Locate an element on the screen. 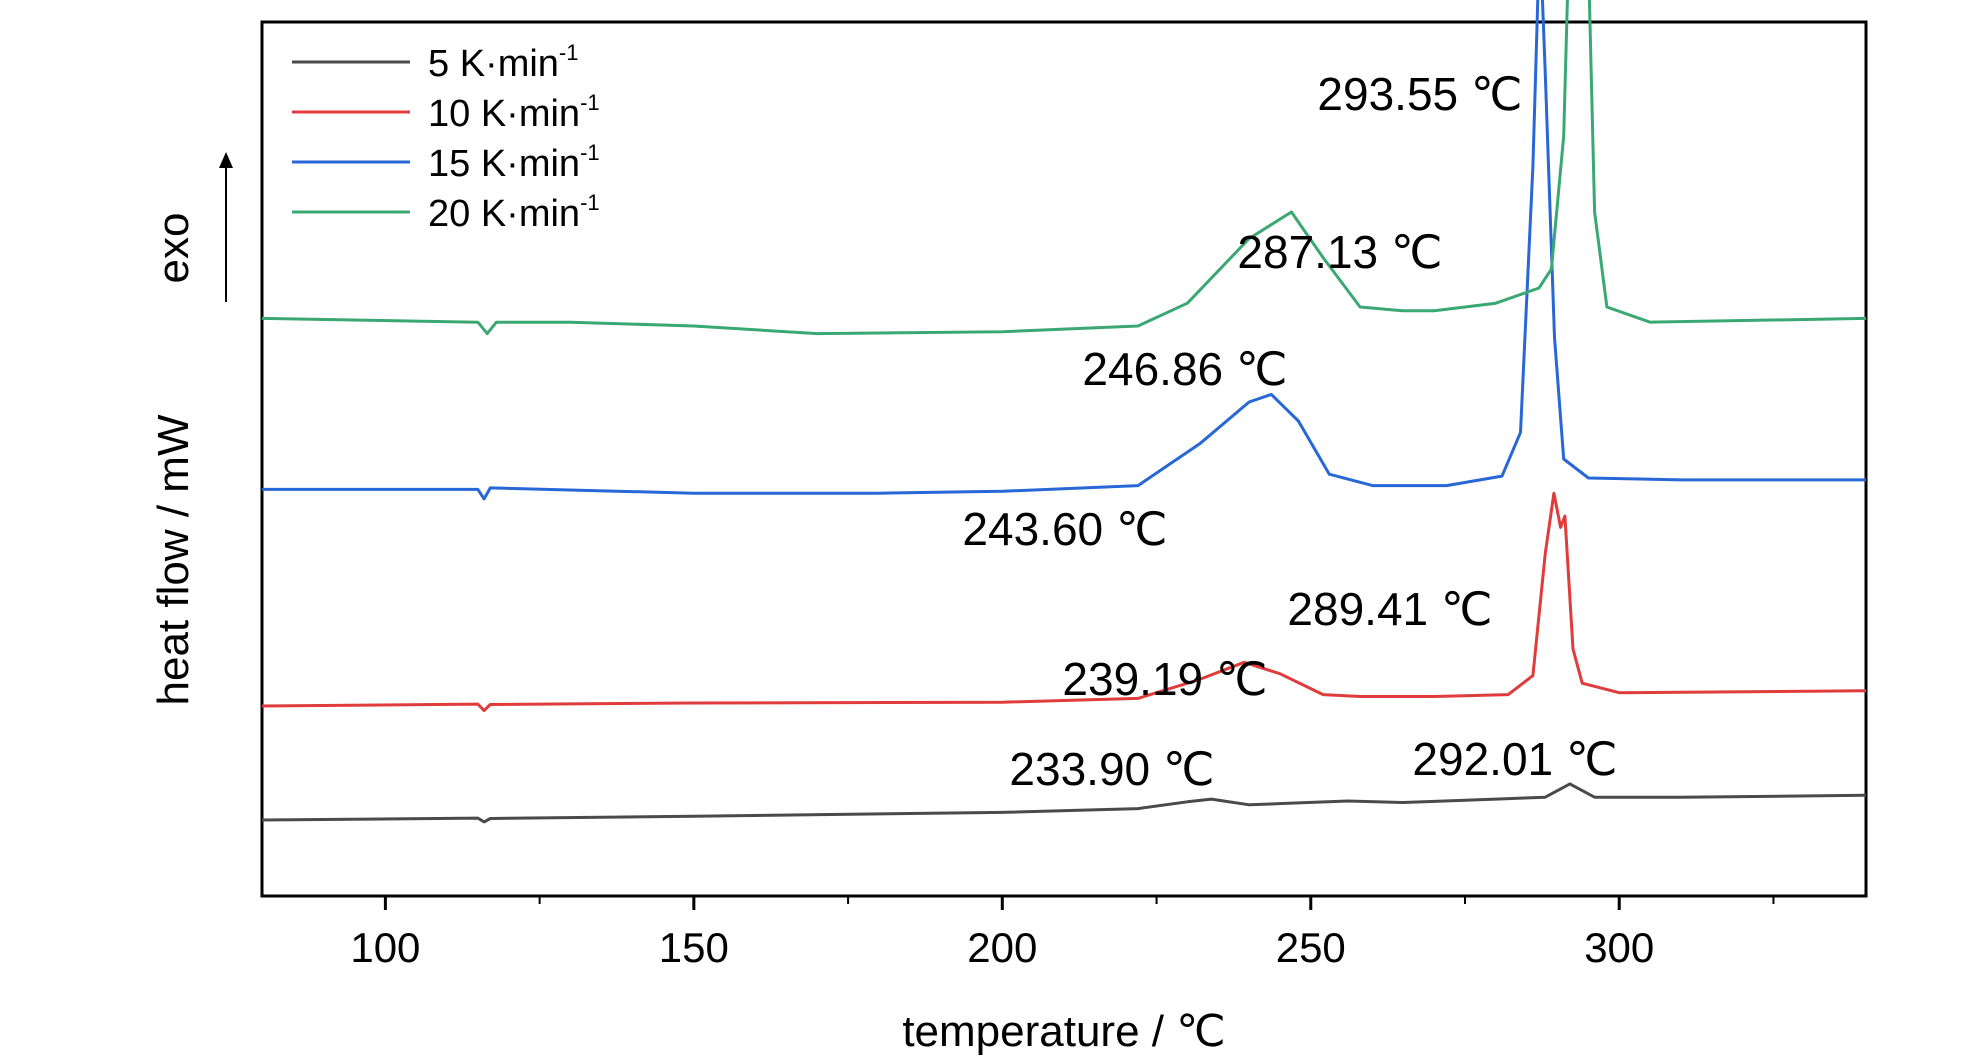 The width and height of the screenshot is (1984, 1063). x-tick-label: 150 is located at coordinates (694, 947).